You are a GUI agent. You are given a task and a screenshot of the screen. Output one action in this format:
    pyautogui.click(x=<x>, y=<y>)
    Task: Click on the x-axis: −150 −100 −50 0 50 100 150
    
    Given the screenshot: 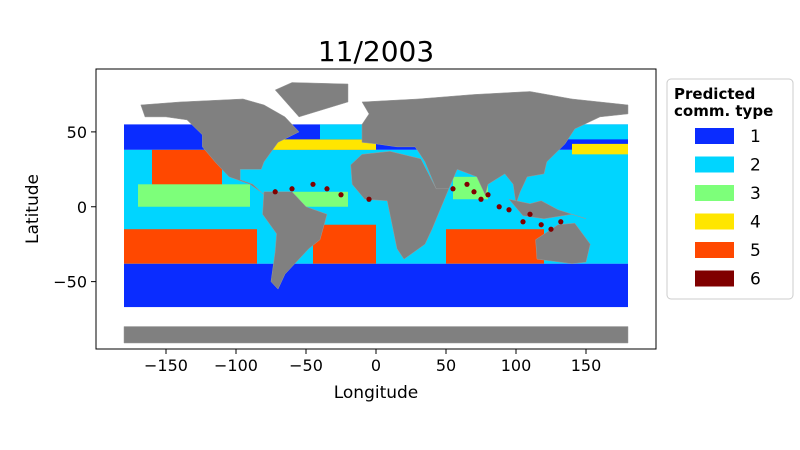 What is the action you would take?
    pyautogui.click(x=372, y=362)
    